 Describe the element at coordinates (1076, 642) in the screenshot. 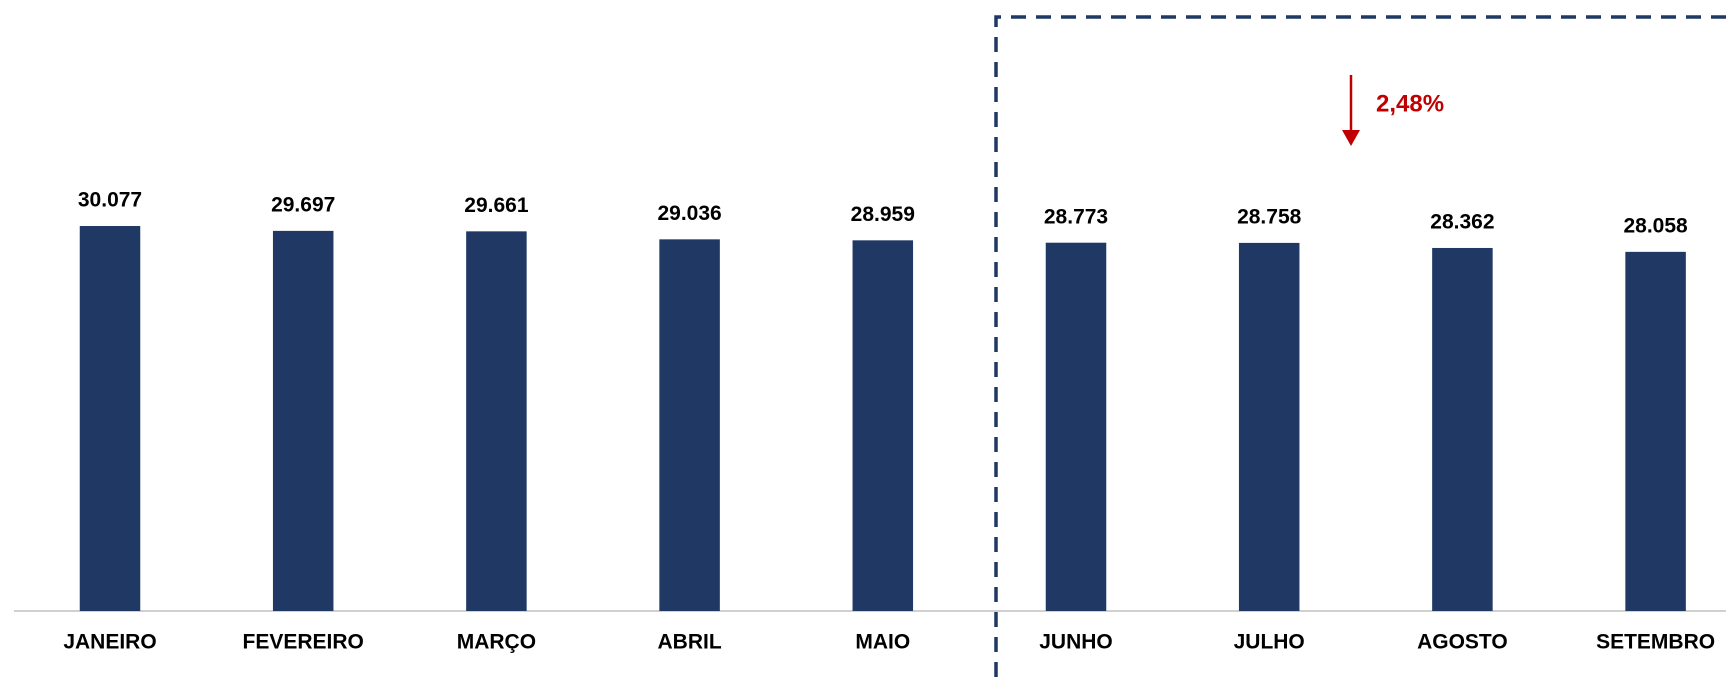

I see `x-tick-label: JUNHO` at that location.